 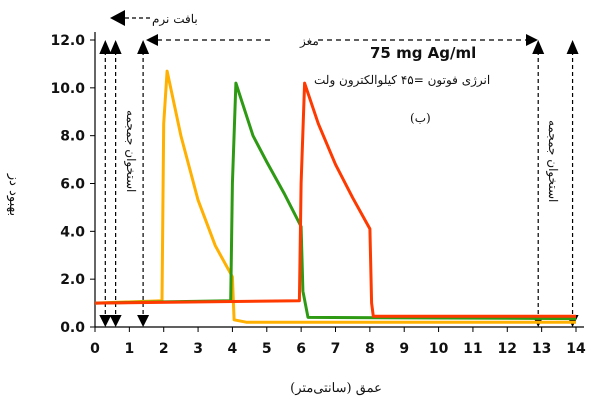 I want to click on y-tick-label: 10.0, so click(x=67, y=89).